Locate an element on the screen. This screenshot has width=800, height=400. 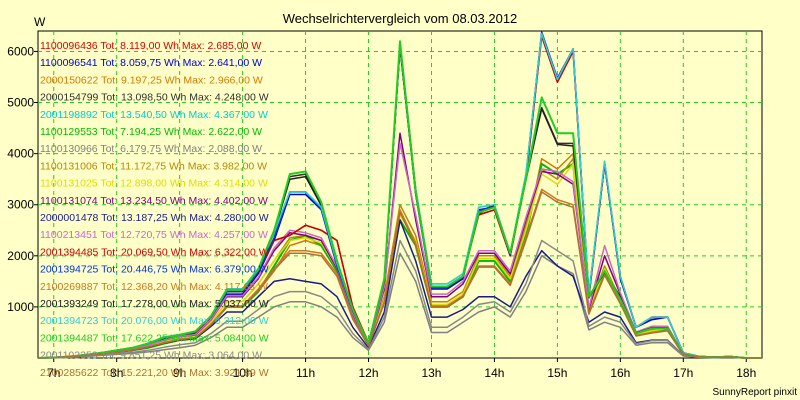
x-tick-label: 15h is located at coordinates (557, 373).